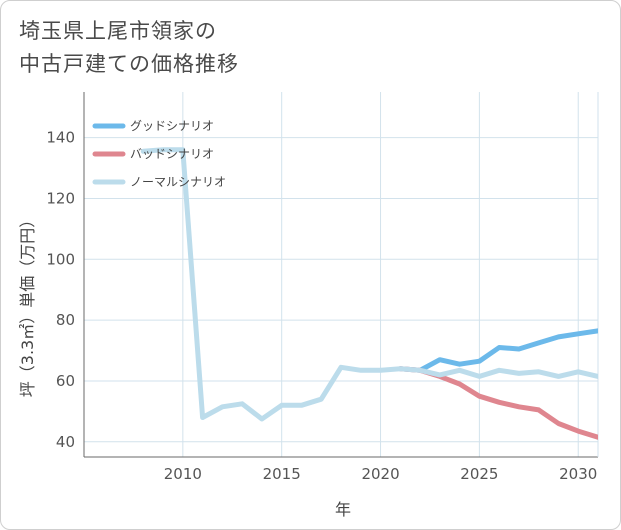 This screenshot has height=530, width=621. What do you see at coordinates (60, 259) in the screenshot?
I see `y-tick-label: 100` at bounding box center [60, 259].